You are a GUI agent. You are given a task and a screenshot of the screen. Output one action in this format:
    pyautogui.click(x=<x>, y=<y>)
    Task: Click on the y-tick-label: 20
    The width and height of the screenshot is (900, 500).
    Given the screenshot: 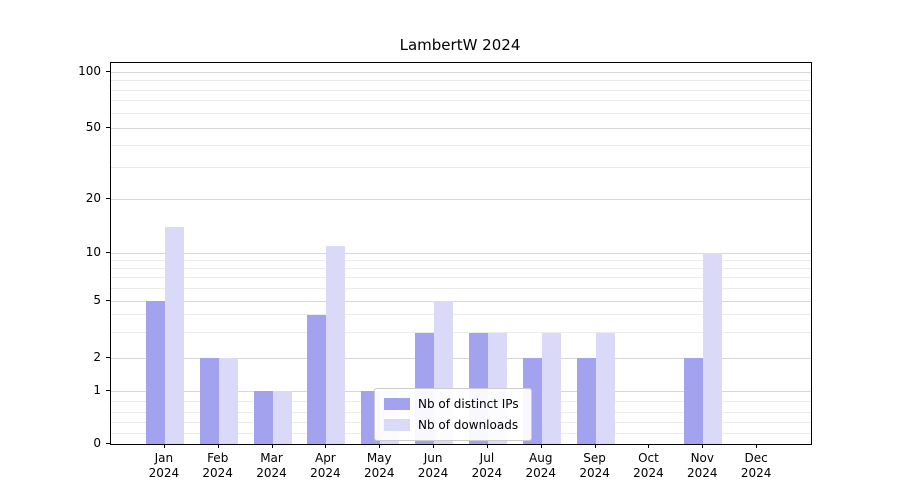 What is the action you would take?
    pyautogui.click(x=93, y=198)
    